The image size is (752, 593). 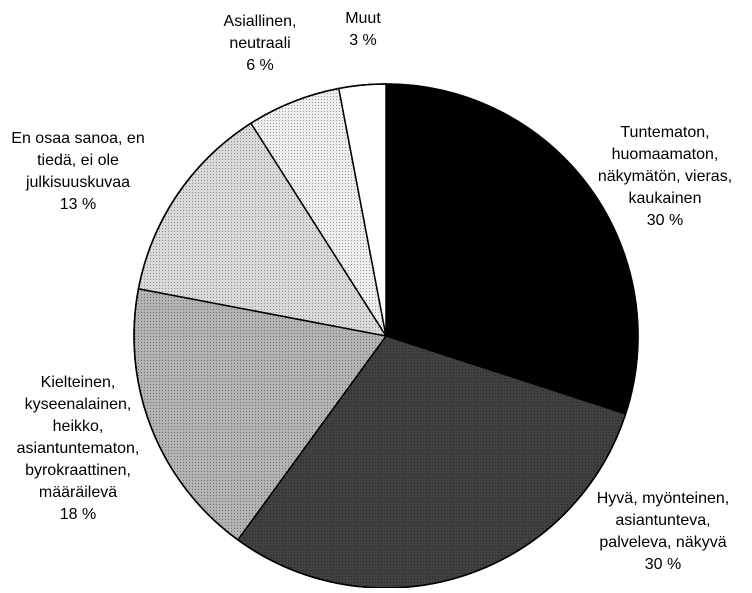 What do you see at coordinates (363, 18) in the screenshot?
I see `pie-label-line: Muut` at bounding box center [363, 18].